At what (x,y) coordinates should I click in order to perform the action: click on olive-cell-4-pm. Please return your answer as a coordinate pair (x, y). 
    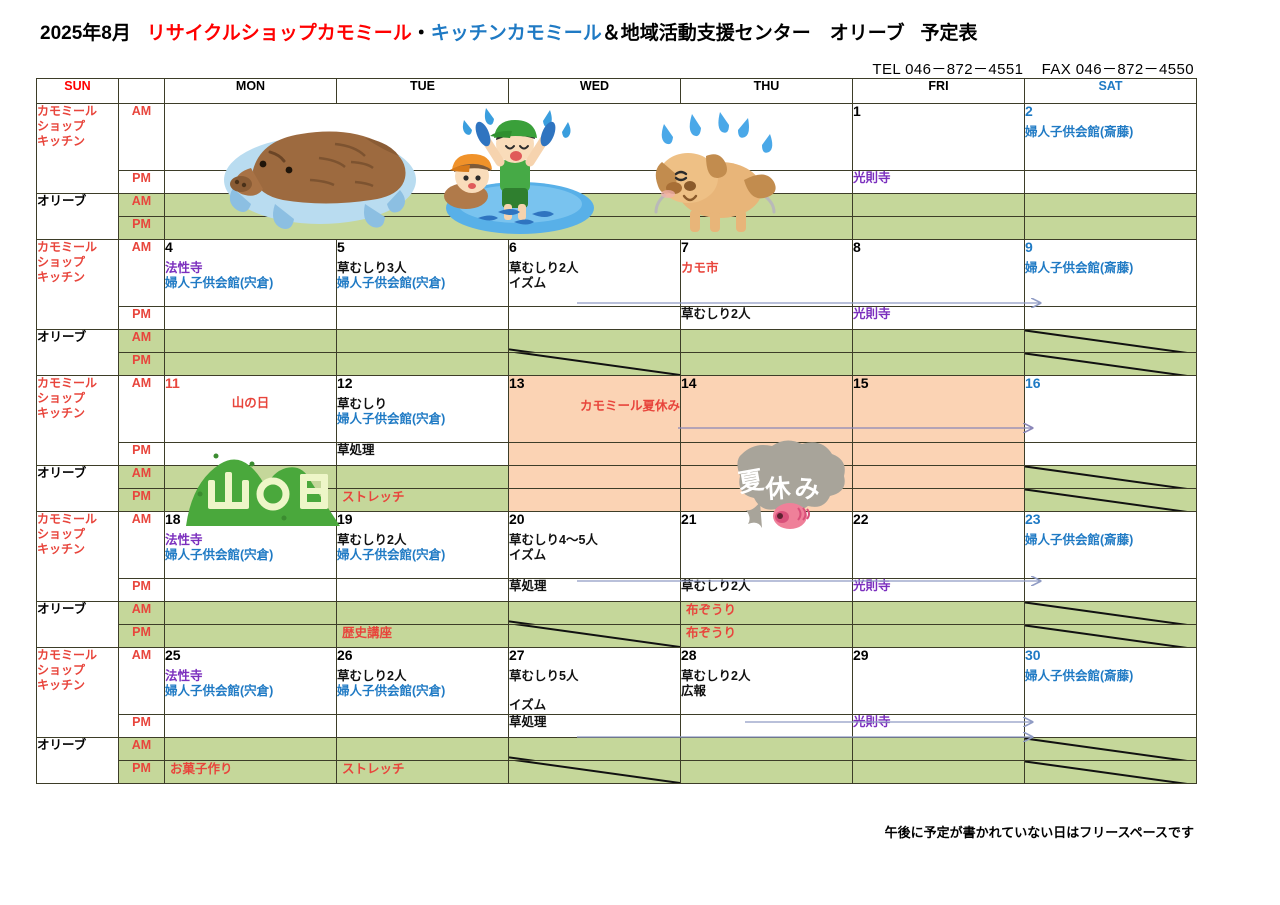
    Looking at the image, I should click on (250, 364).